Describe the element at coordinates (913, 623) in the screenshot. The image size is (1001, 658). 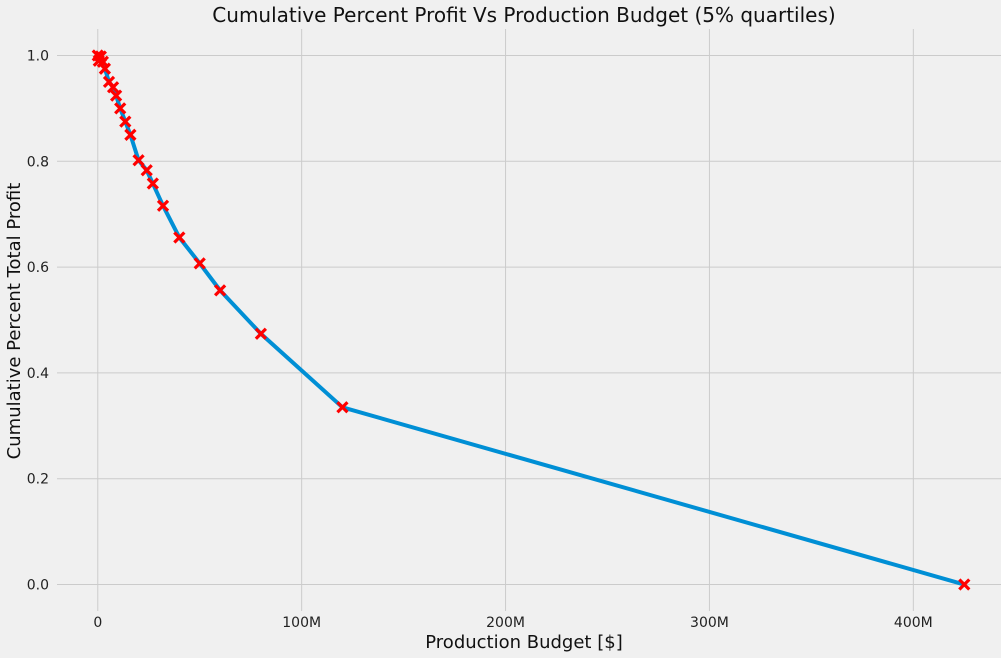
I see `x-tick-label: 400M` at that location.